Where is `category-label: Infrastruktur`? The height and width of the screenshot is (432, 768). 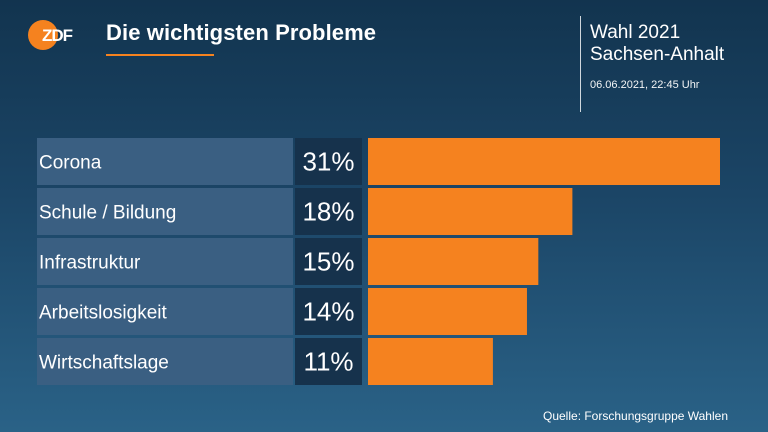 category-label: Infrastruktur is located at coordinates (90, 263).